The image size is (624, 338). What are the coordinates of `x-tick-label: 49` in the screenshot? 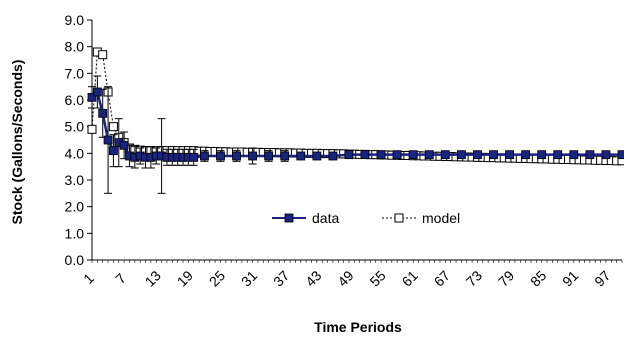 It's located at (345, 278).